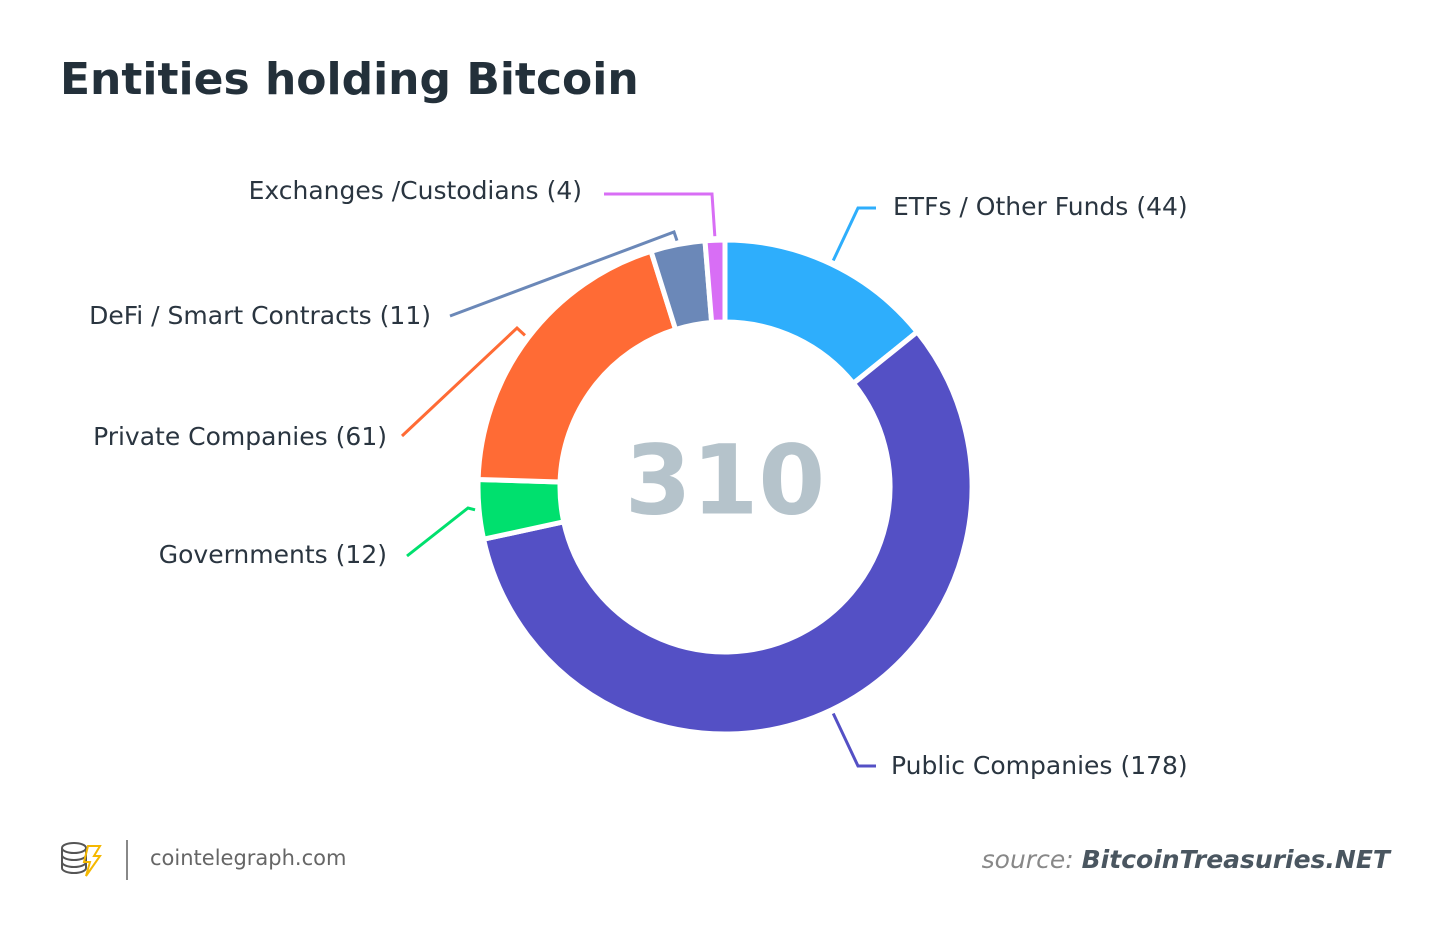 The image size is (1450, 940). I want to click on value-label: (44), so click(1161, 206).